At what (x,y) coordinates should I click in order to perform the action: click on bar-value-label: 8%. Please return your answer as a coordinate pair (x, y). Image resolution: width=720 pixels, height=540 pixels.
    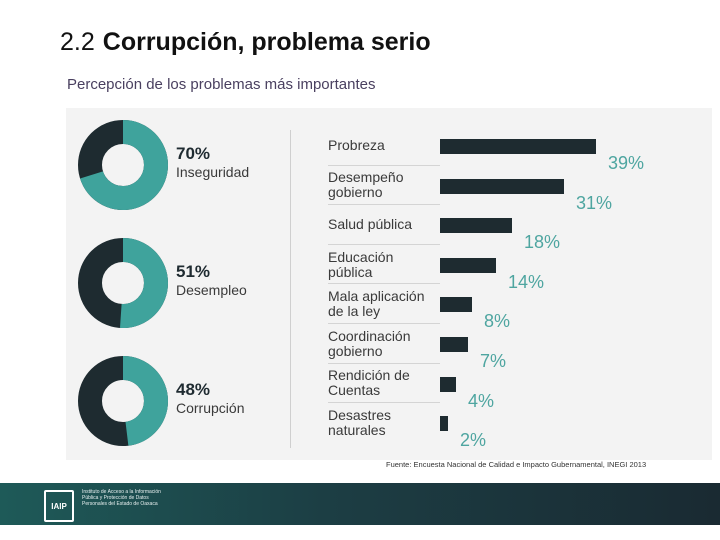
    Looking at the image, I should click on (497, 321).